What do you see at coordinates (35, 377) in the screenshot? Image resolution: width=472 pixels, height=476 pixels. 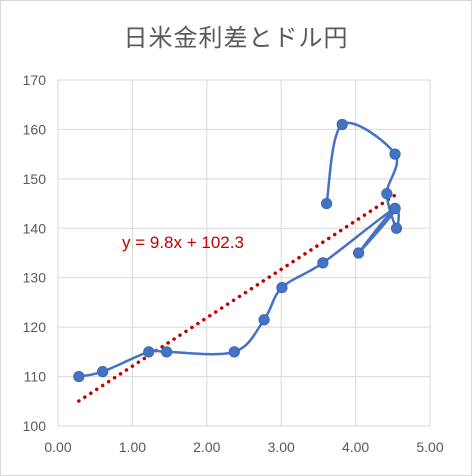 I see `y-tick-label: 110` at bounding box center [35, 377].